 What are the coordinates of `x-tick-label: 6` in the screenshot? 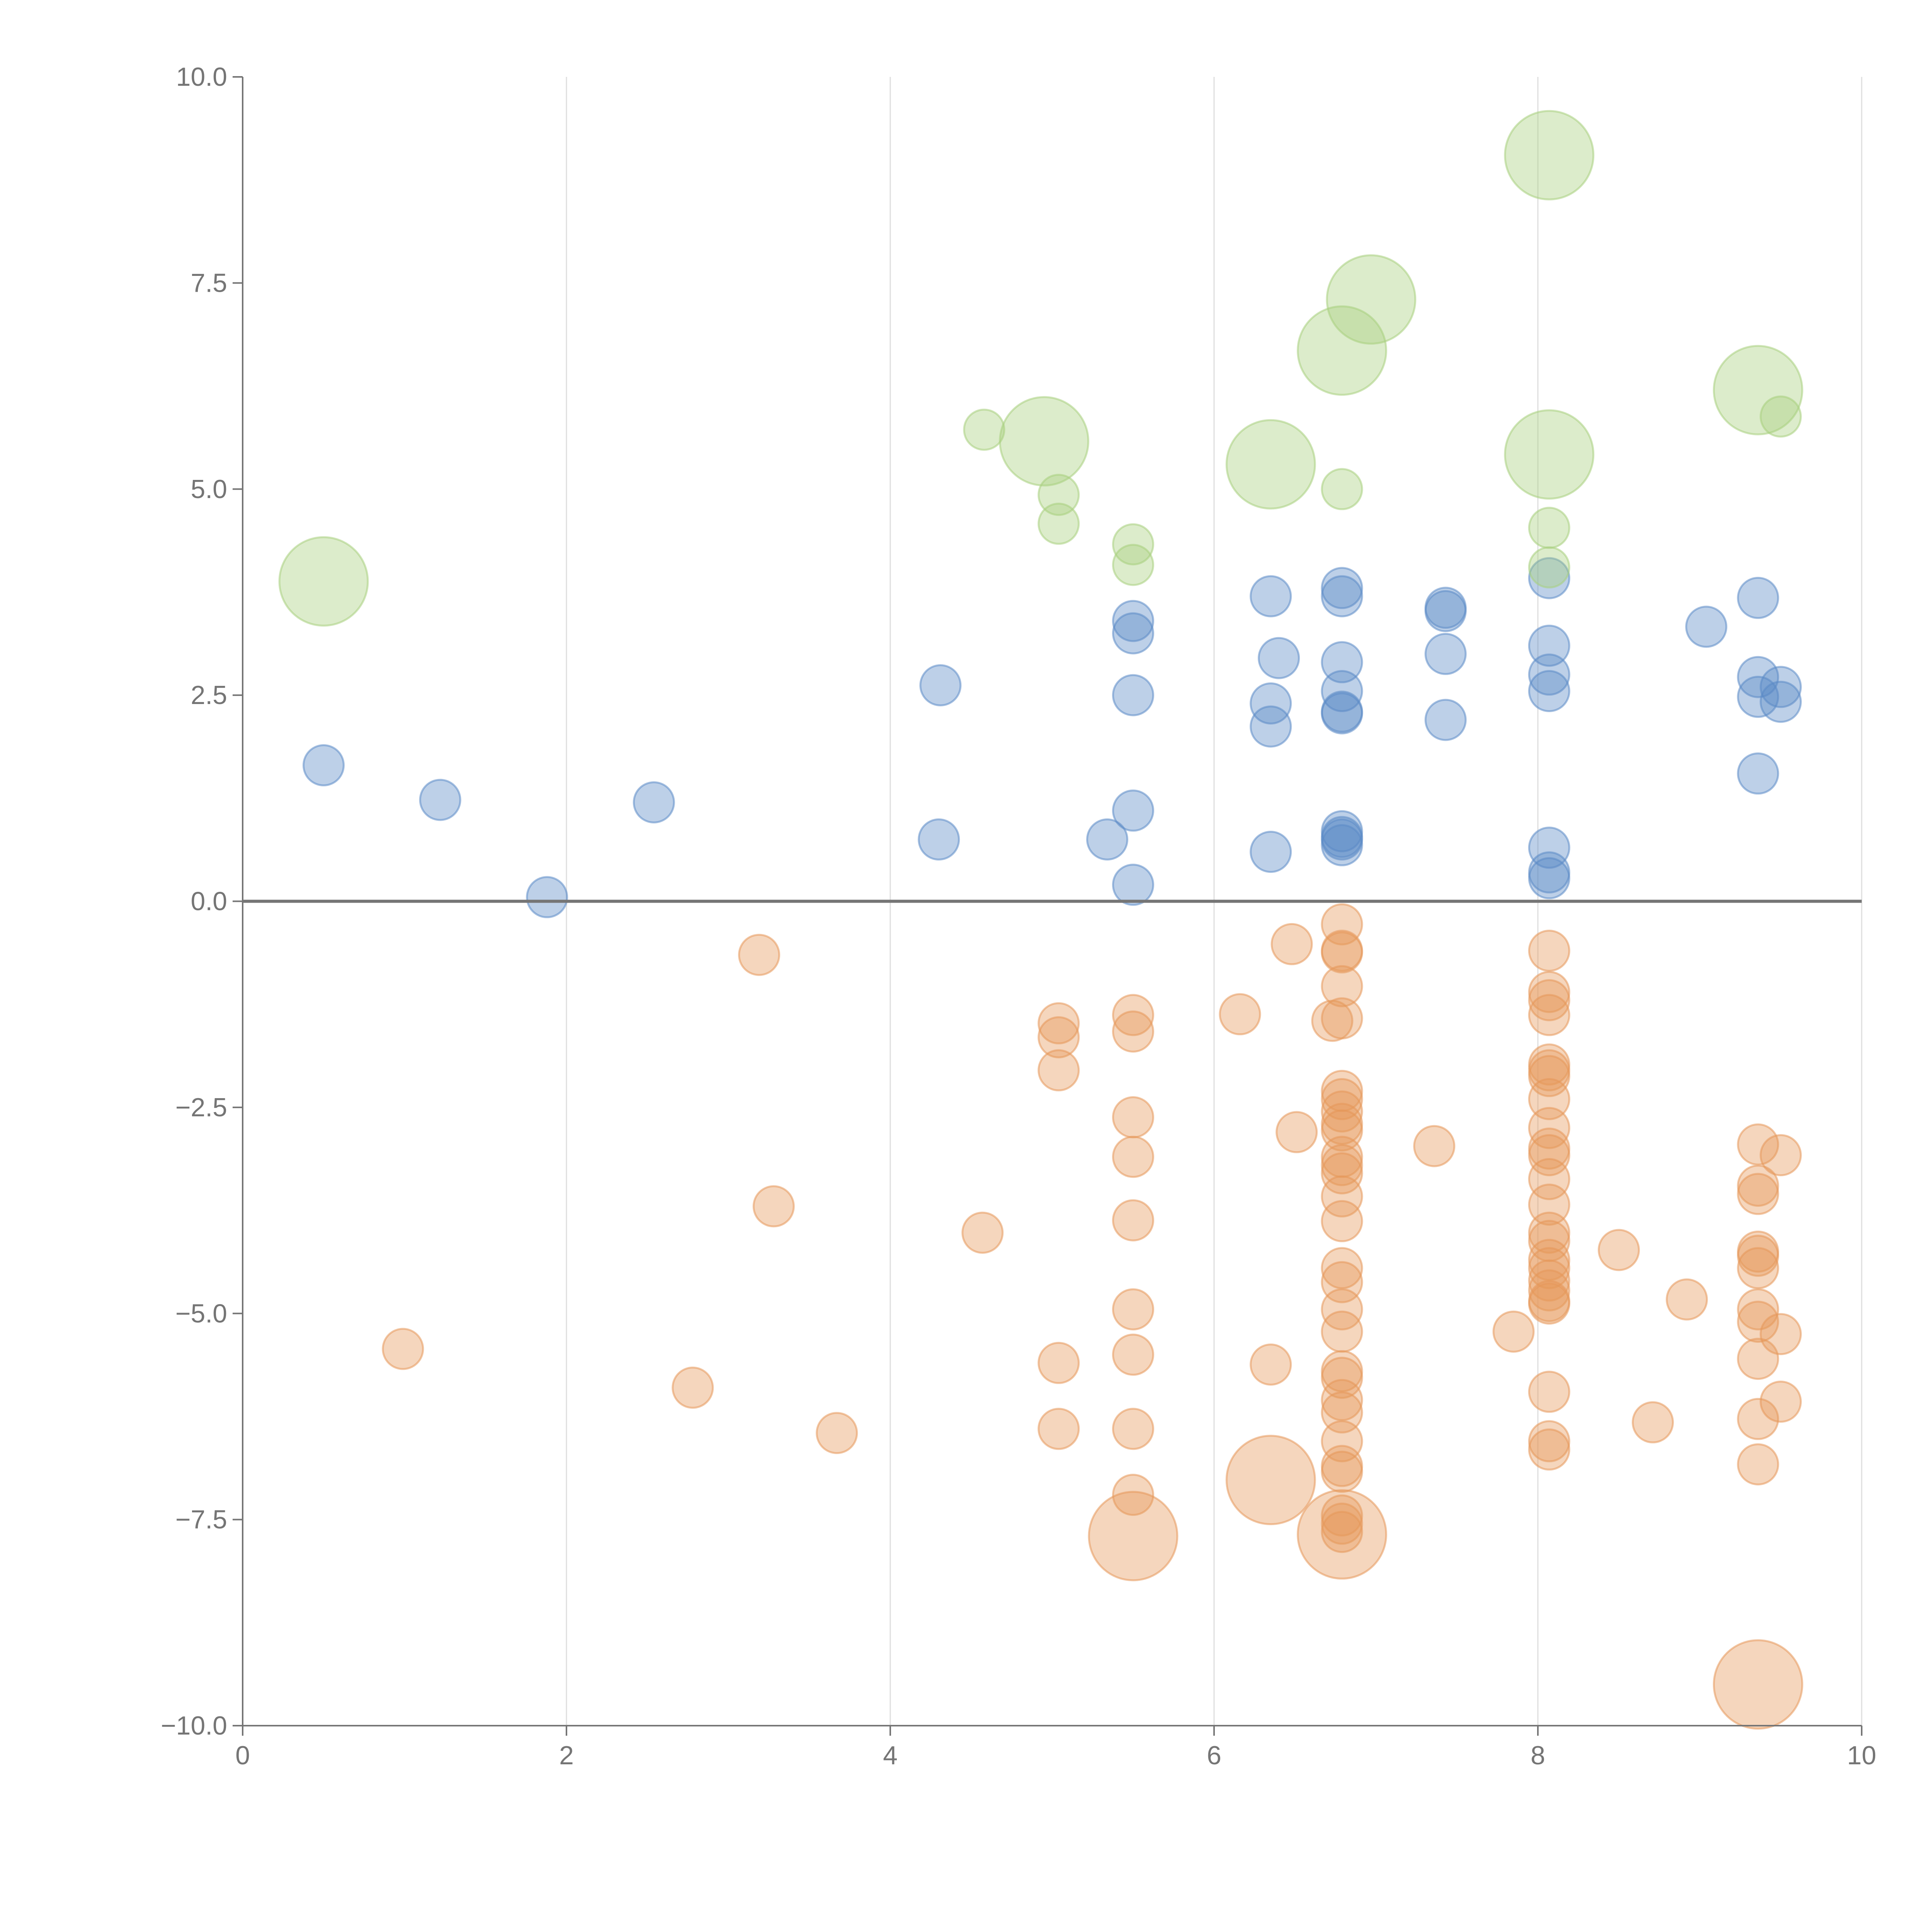 It's located at (1214, 1756).